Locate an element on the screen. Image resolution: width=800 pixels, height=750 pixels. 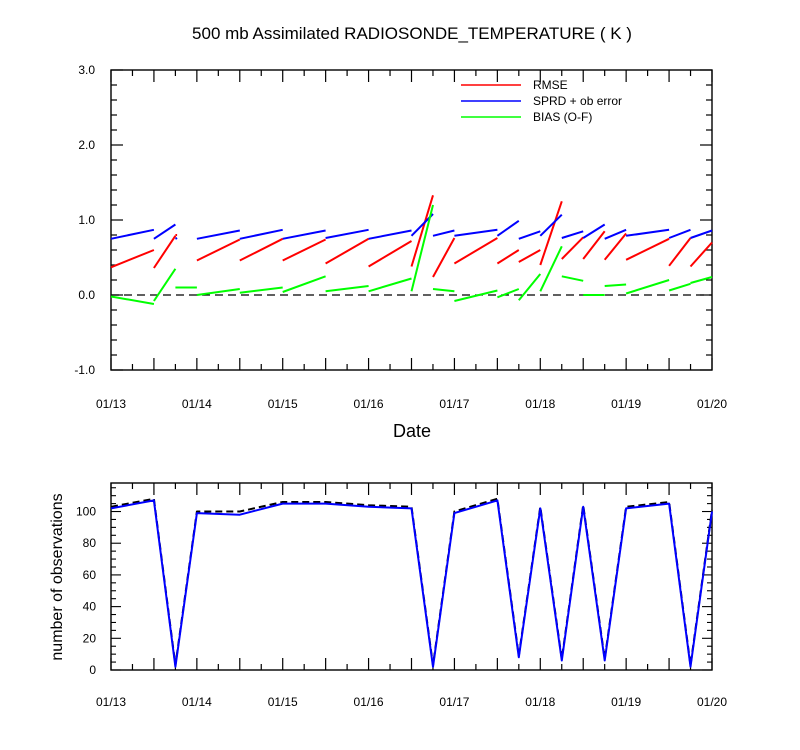
y-tick-label: 40 is located at coordinates (90, 607).